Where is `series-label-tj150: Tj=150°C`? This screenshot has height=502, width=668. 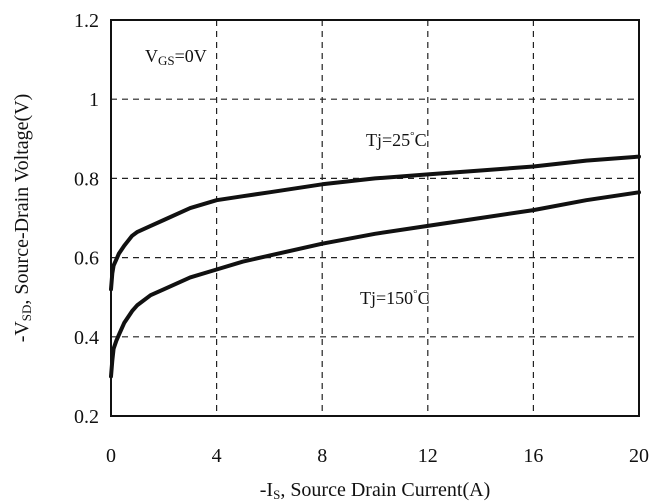 series-label-tj150: Tj=150°C is located at coordinates (395, 298).